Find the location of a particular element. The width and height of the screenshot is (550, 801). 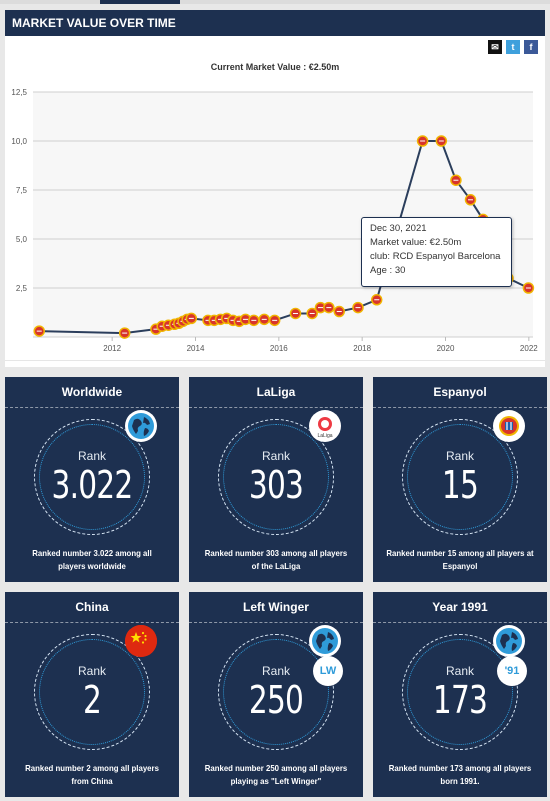

laliga-logo-icon: LaLiga is located at coordinates (325, 426).